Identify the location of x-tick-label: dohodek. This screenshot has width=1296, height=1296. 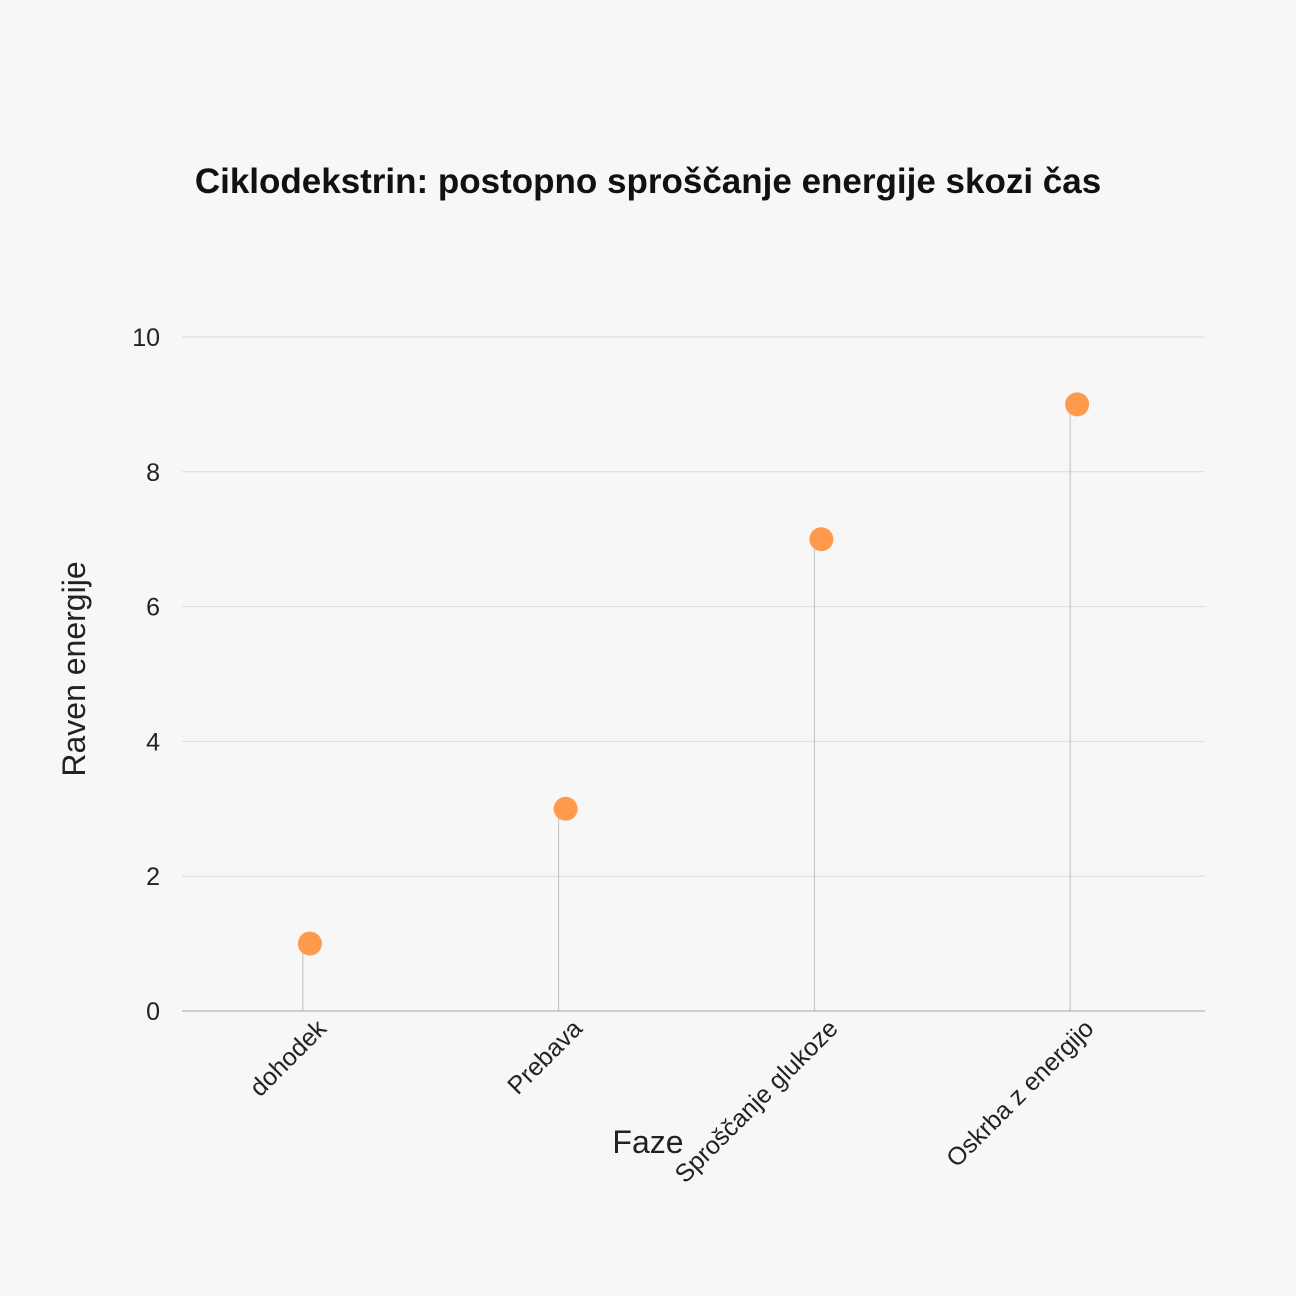
(288, 1058).